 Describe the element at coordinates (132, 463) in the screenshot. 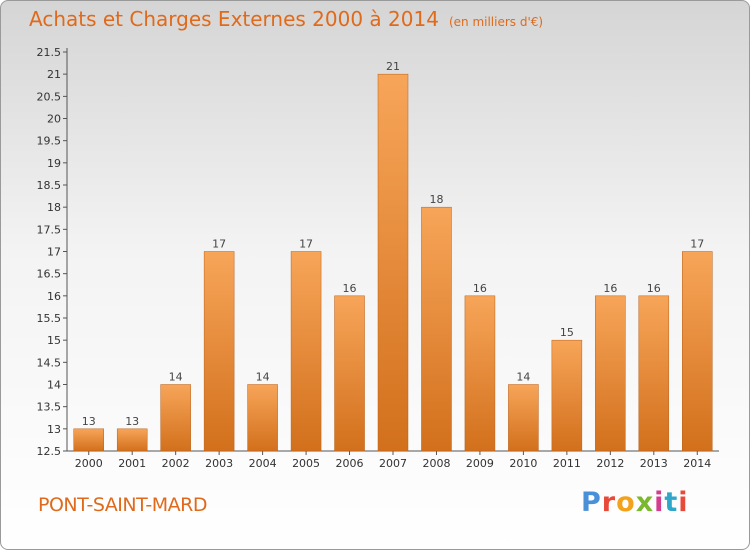

I see `x-tick-label: 2001` at that location.